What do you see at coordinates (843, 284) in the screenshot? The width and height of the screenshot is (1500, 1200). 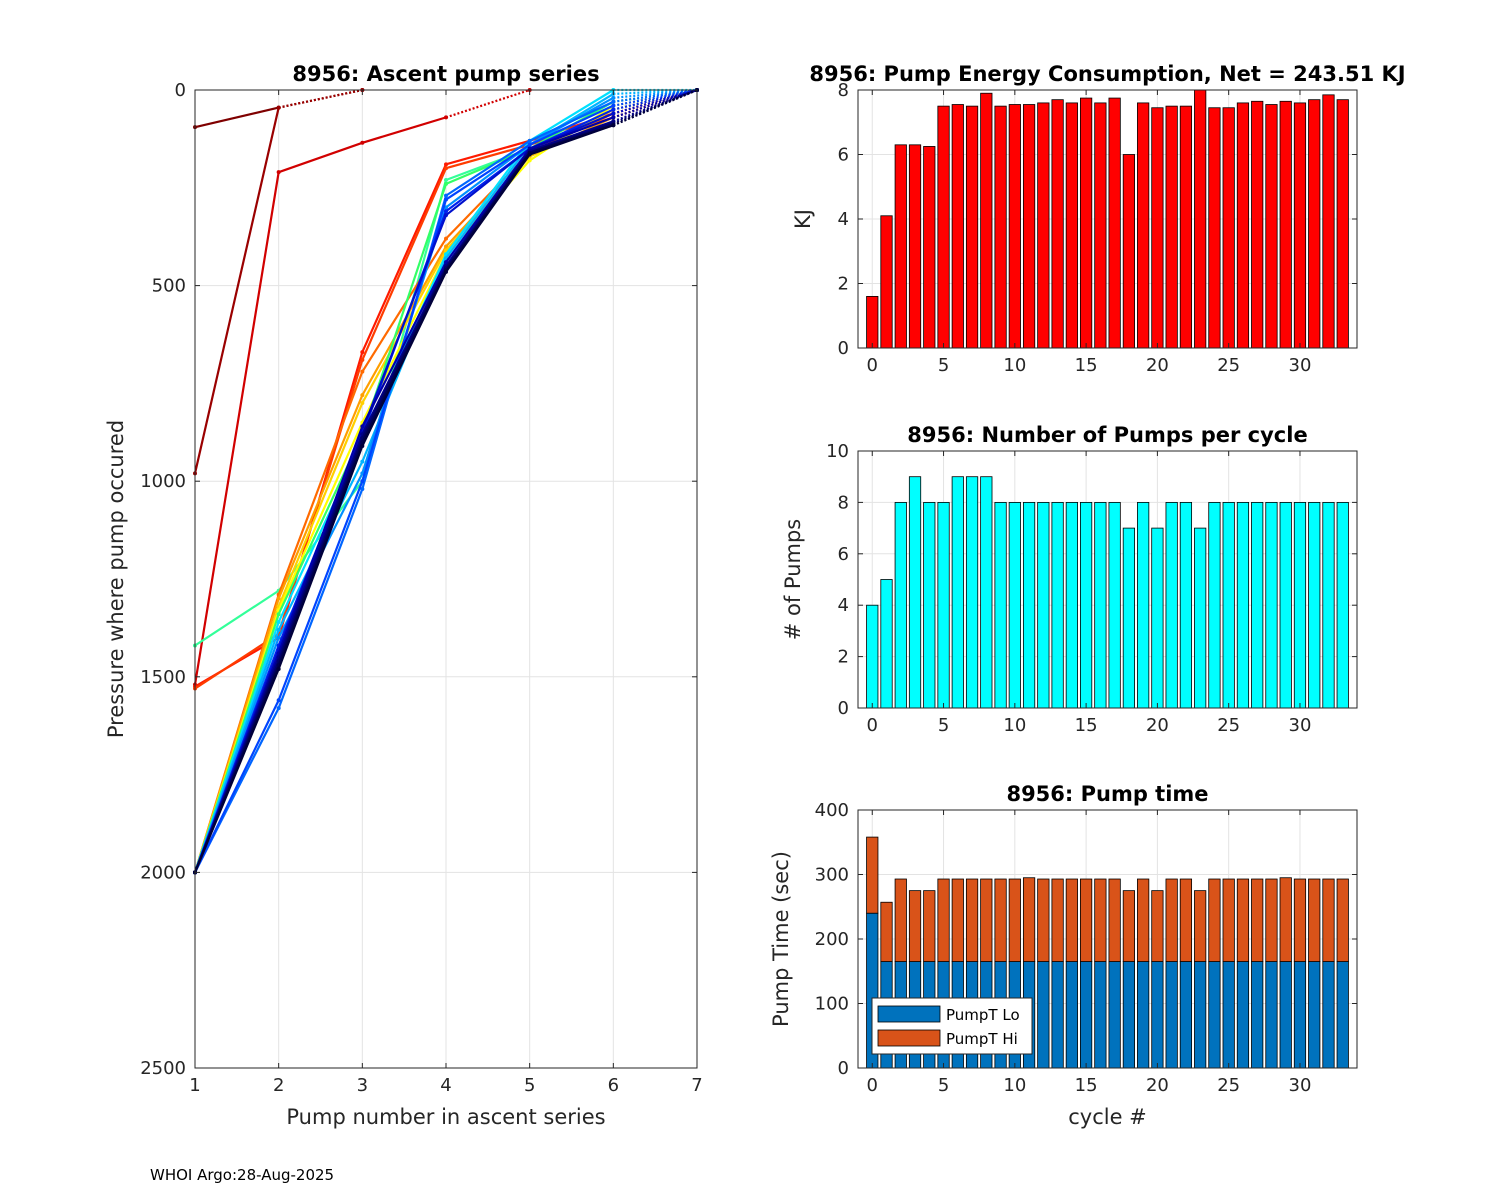 I see `y-tick-label: 2` at bounding box center [843, 284].